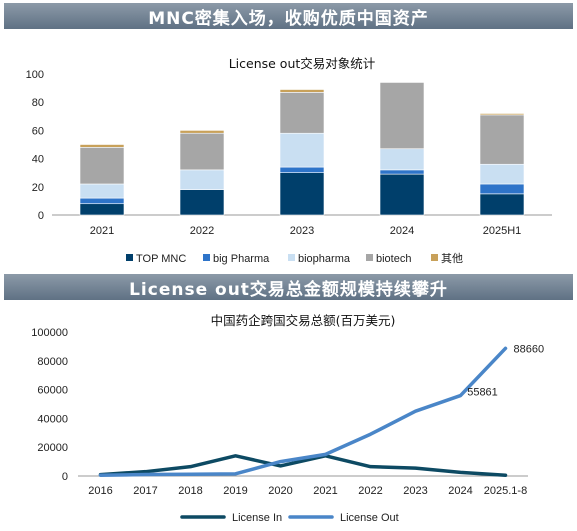 The width and height of the screenshot is (577, 531). What do you see at coordinates (38, 131) in the screenshot?
I see `y-tick-label: 60` at bounding box center [38, 131].